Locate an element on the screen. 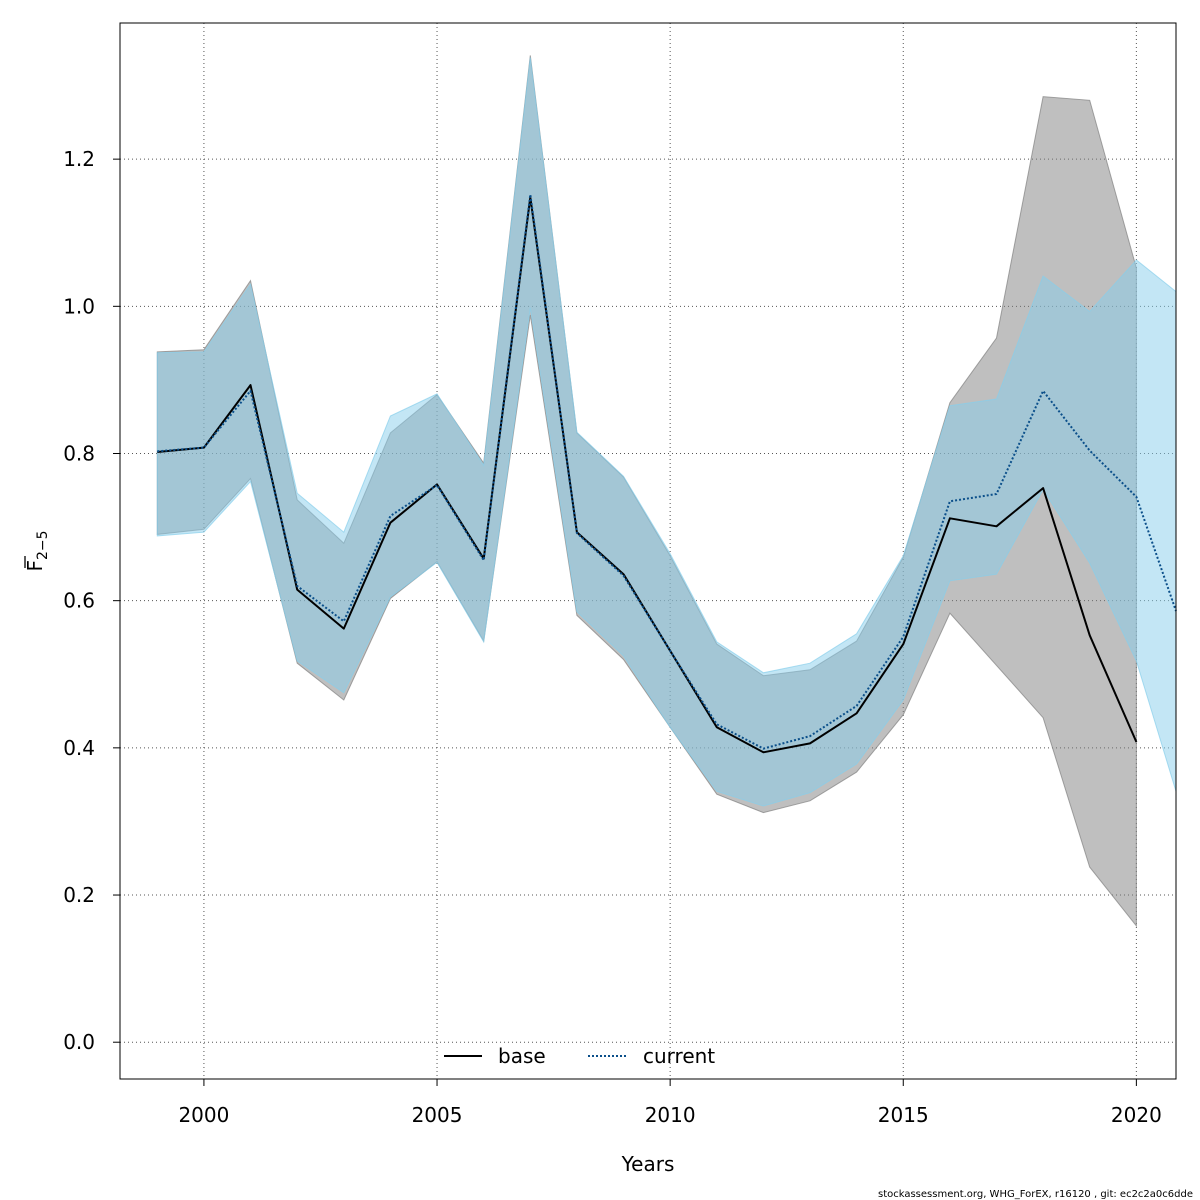 The width and height of the screenshot is (1200, 1200). x-axis-title: Years is located at coordinates (648, 1164).